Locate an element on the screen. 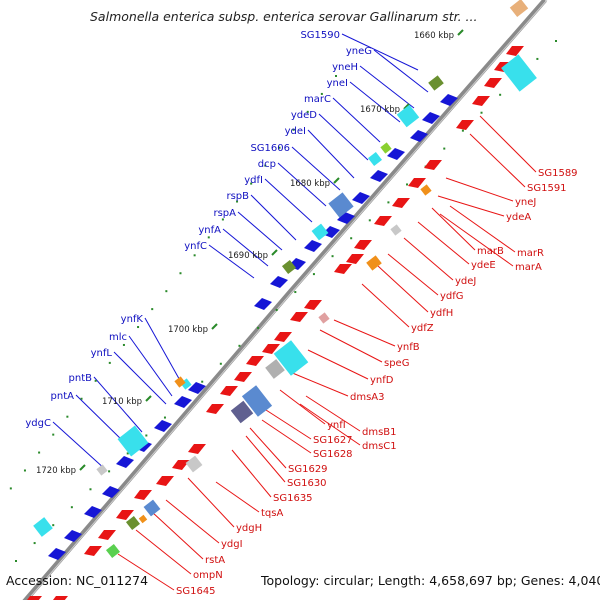  forward-gene-label-ynfk: ynfK is located at coordinates (132, 319).